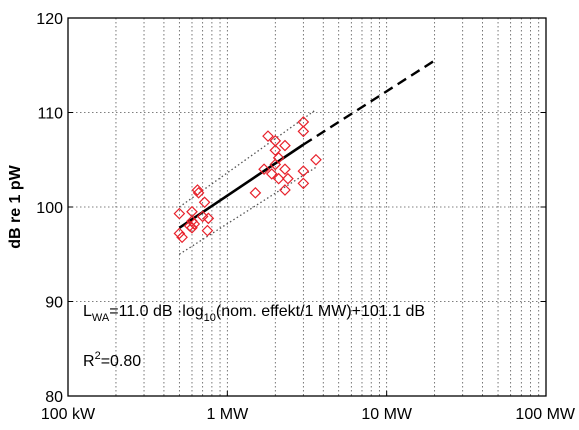  What do you see at coordinates (121, 361) in the screenshot?
I see `r2-value: =0.80` at bounding box center [121, 361].